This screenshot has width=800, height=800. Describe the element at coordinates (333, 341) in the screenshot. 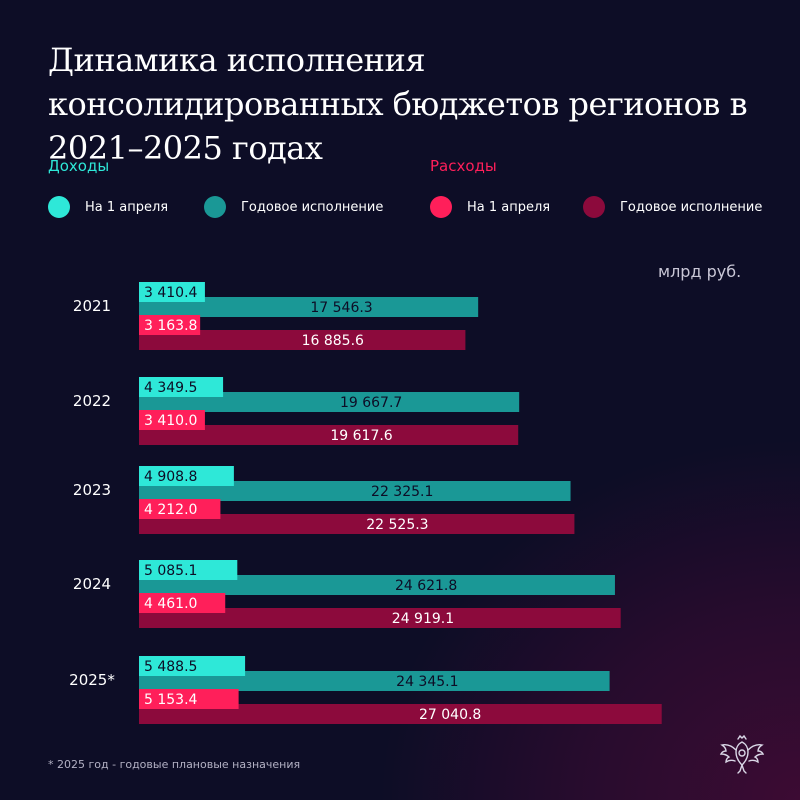

I see `data-label: 16 885.6` at that location.